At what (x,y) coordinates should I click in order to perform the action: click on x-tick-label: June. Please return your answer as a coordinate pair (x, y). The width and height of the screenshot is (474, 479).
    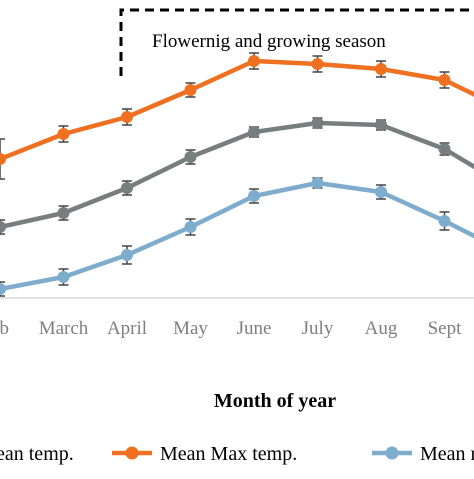
    Looking at the image, I should click on (254, 328).